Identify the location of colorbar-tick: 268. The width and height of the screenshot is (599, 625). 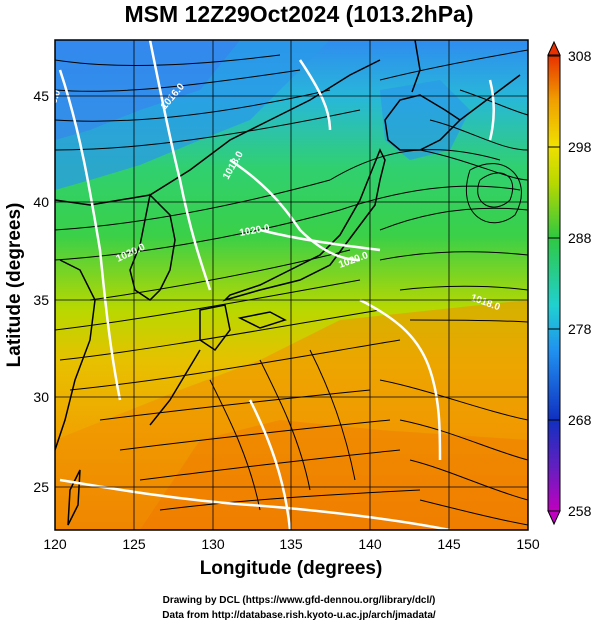
(580, 420).